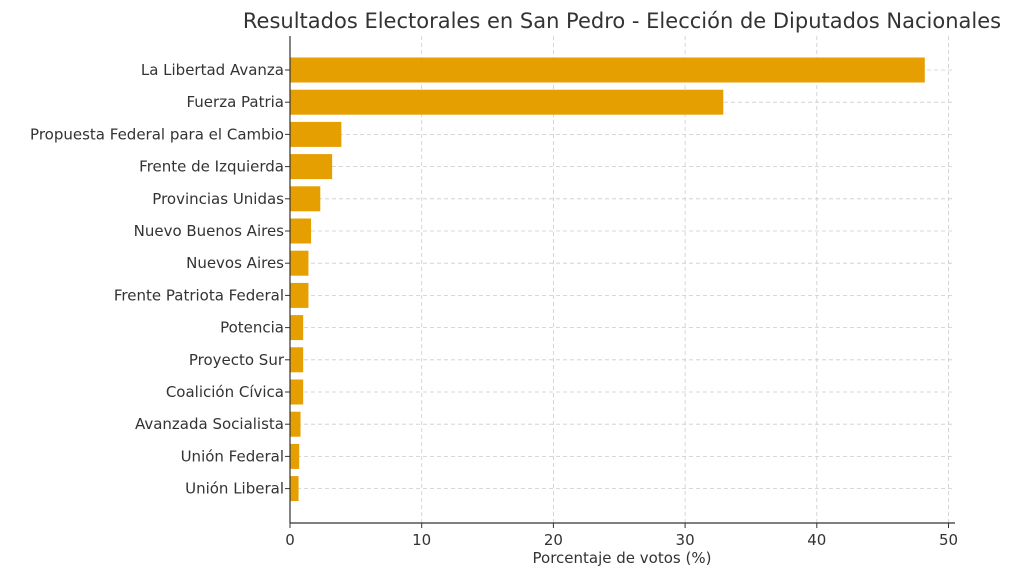 The height and width of the screenshot is (580, 1024). Describe the element at coordinates (553, 540) in the screenshot. I see `x-tick-label: 20` at that location.